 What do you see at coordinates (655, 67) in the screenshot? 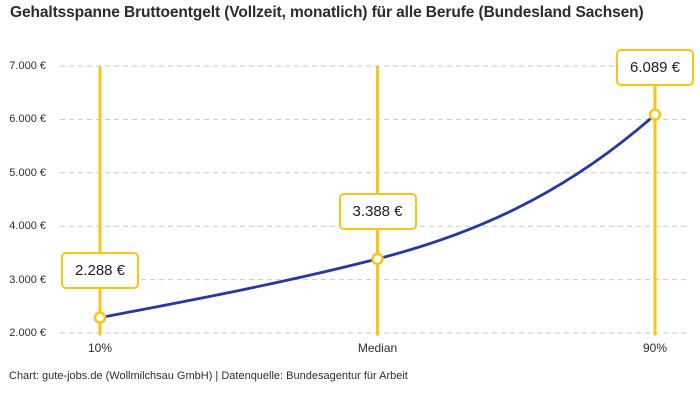
I see `value-callout: 6.089 €` at bounding box center [655, 67].